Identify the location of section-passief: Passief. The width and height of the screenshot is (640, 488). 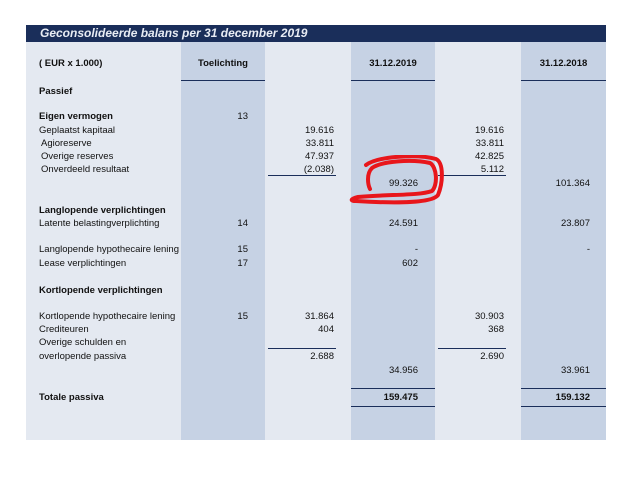
(56, 91).